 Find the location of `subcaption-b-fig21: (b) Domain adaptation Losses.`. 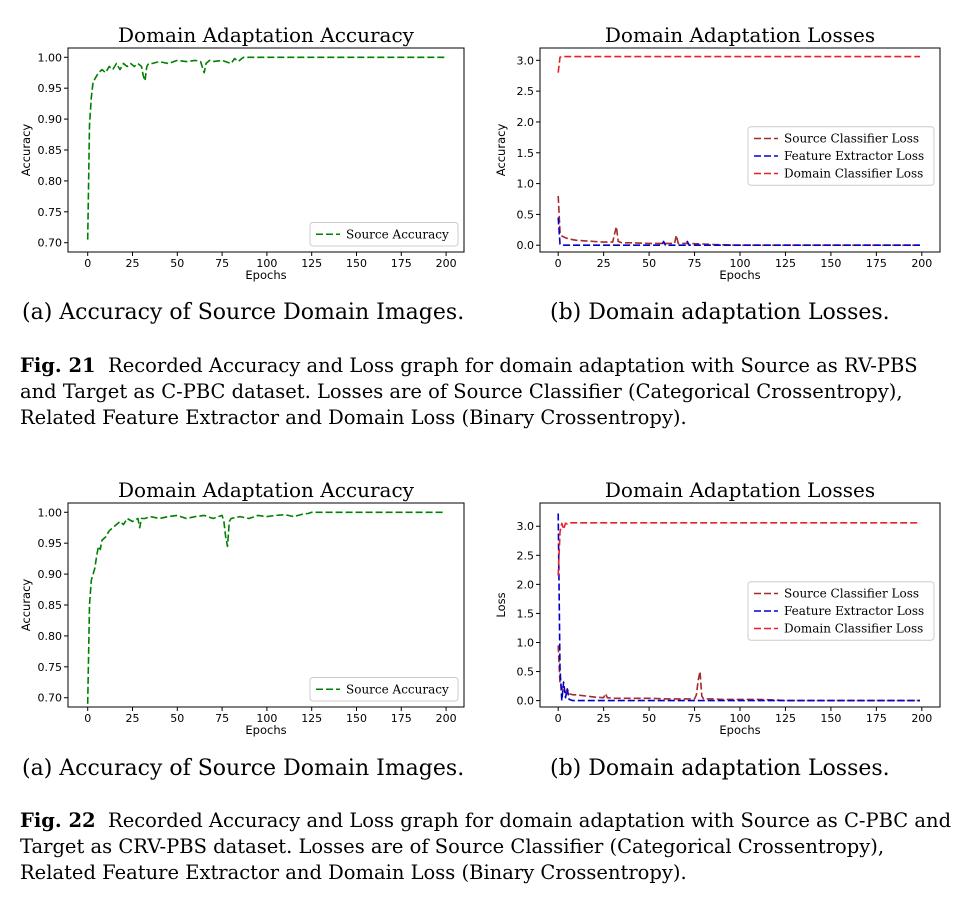

subcaption-b-fig21: (b) Domain adaptation Losses. is located at coordinates (720, 312).